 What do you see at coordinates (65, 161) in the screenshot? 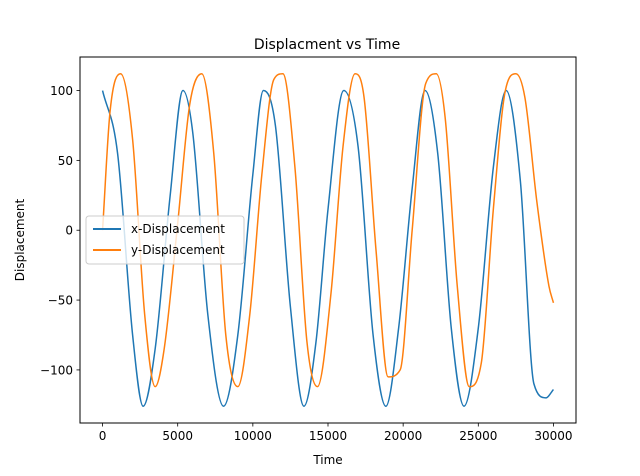
I see `y-tick-label: 50` at bounding box center [65, 161].